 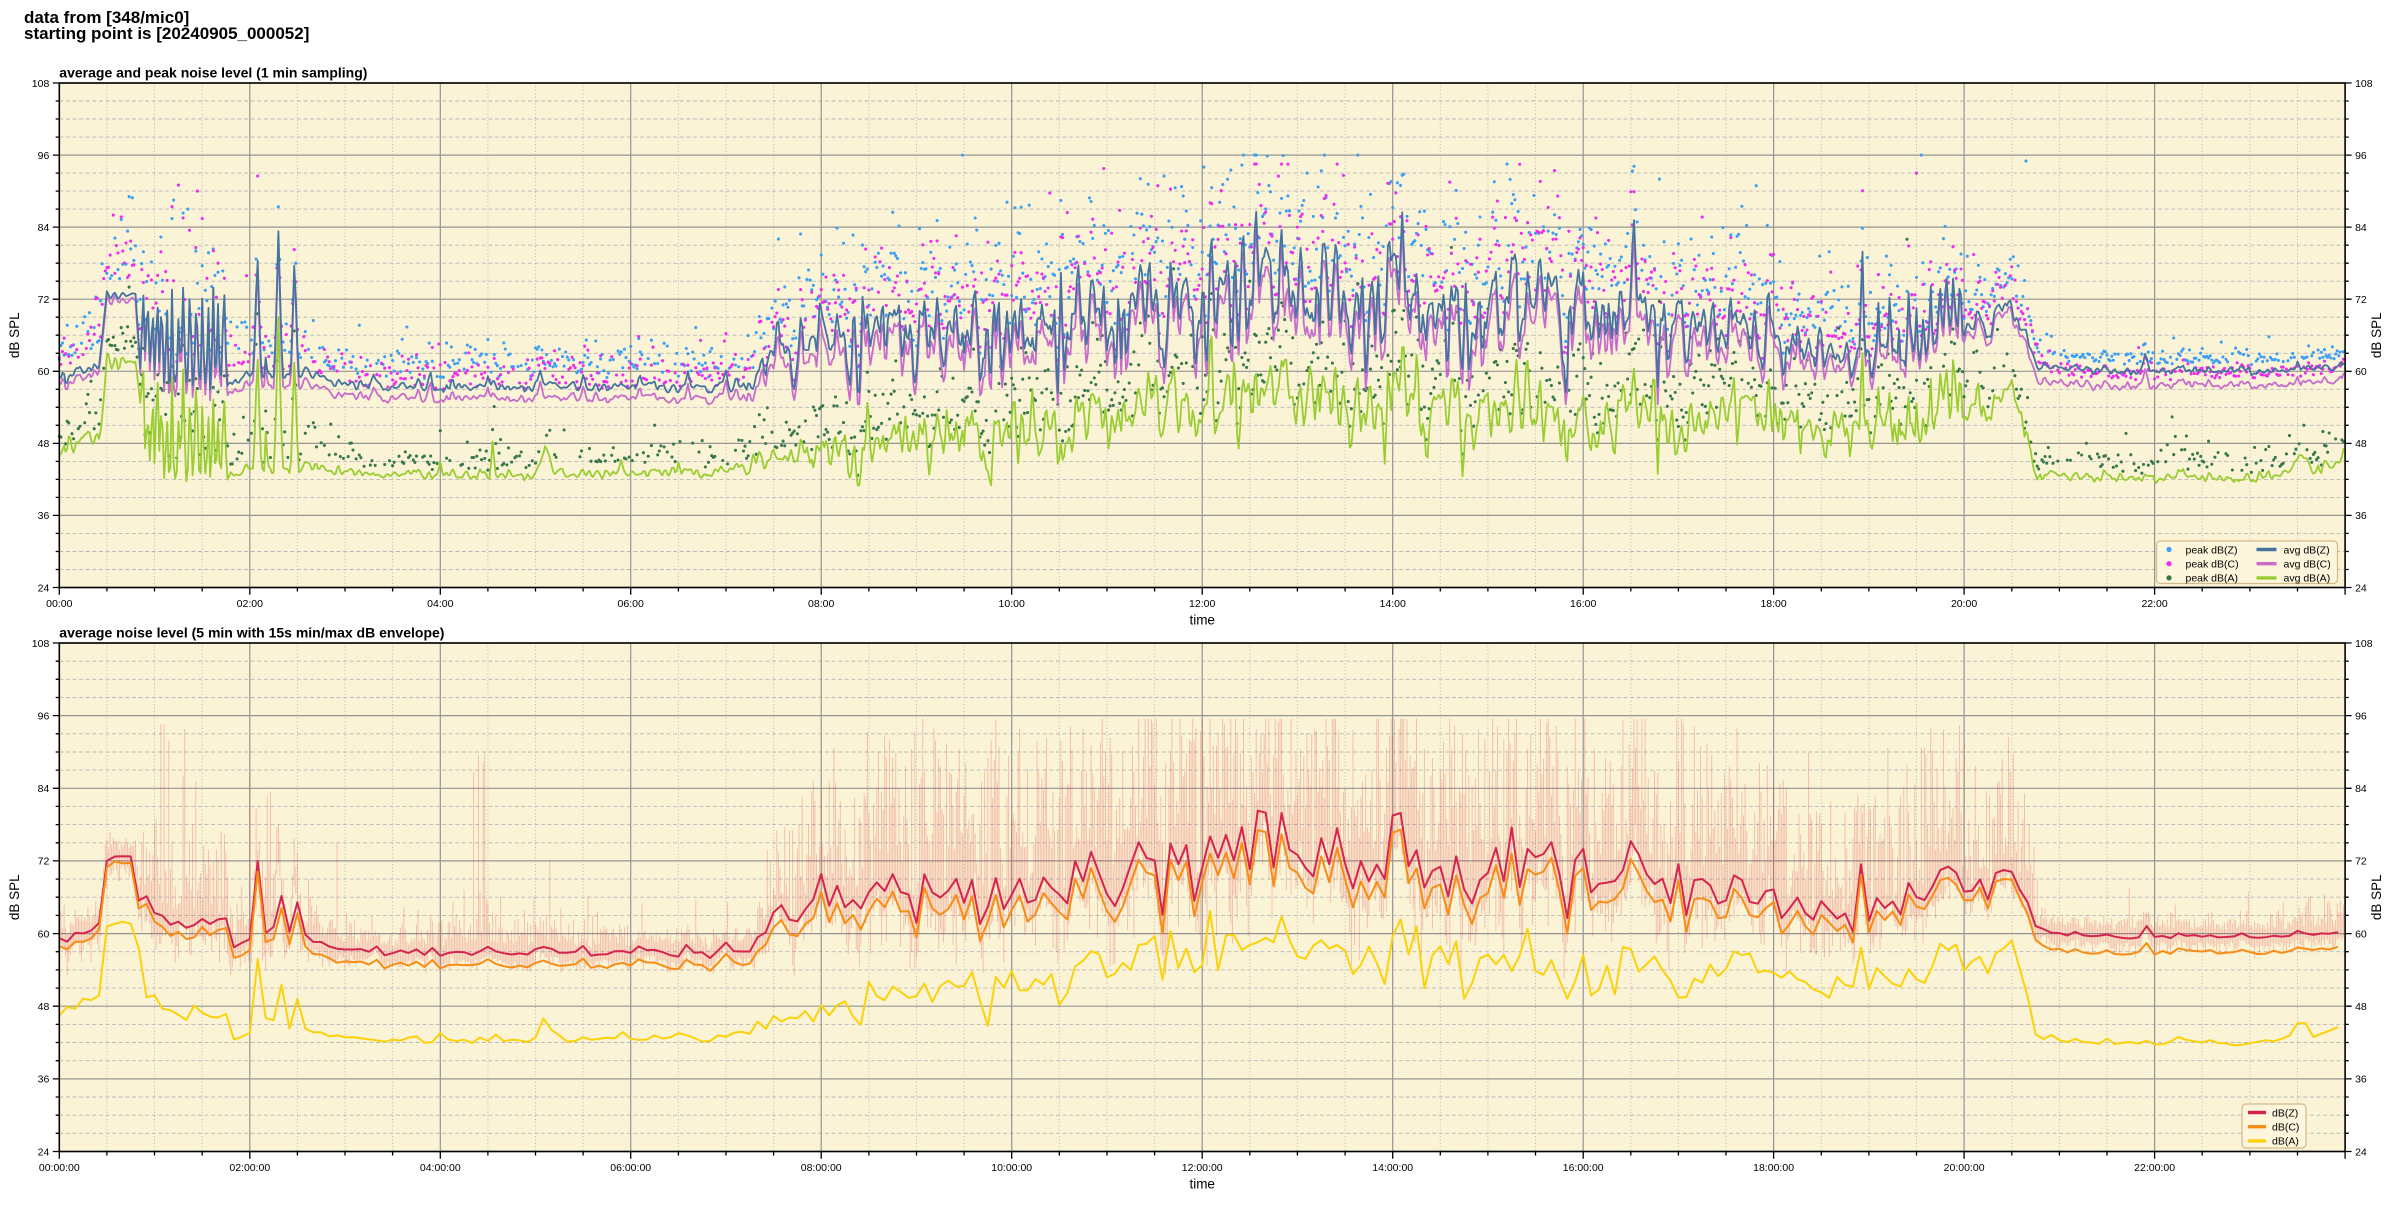 I want to click on svg-text: 16:00, so click(x=1583, y=604).